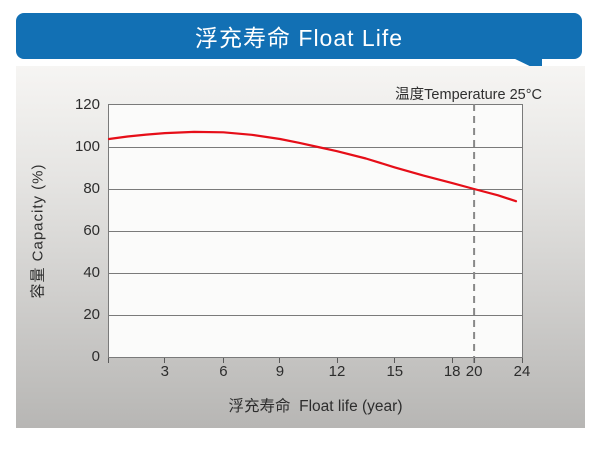  What do you see at coordinates (87, 146) in the screenshot?
I see `y-tick-label-100: 100` at bounding box center [87, 146].